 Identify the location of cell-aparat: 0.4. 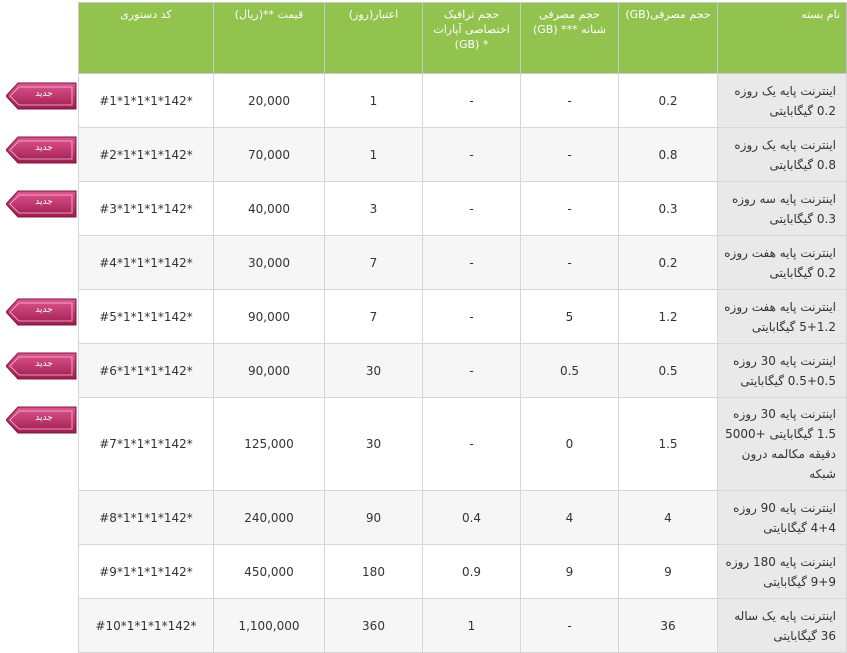
(471, 517).